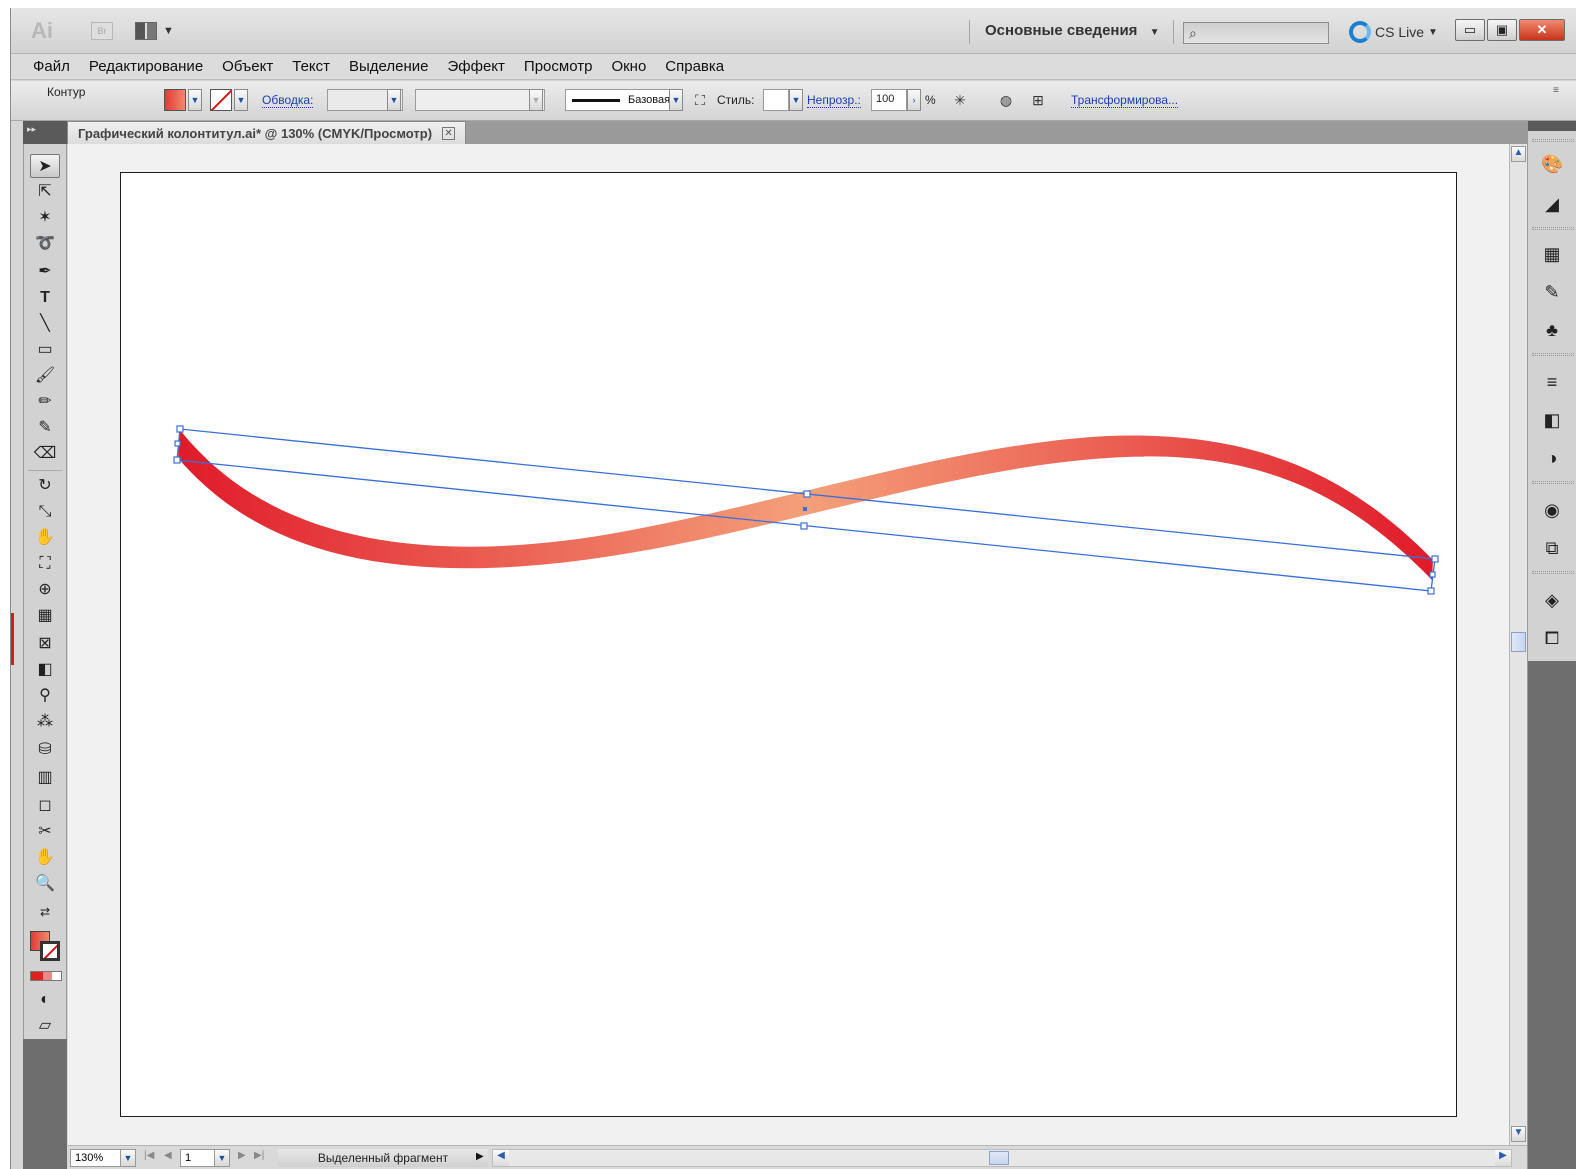 The image size is (1576, 1169). I want to click on shape-builder-tool-icon: ⊕, so click(45, 589).